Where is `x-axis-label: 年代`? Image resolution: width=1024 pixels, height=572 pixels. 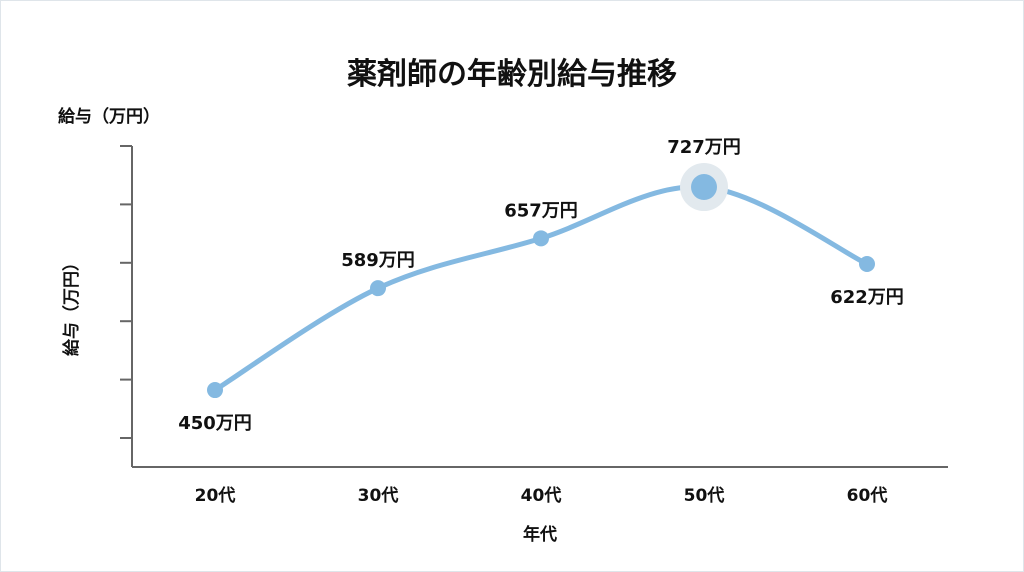 x-axis-label: 年代 is located at coordinates (540, 534).